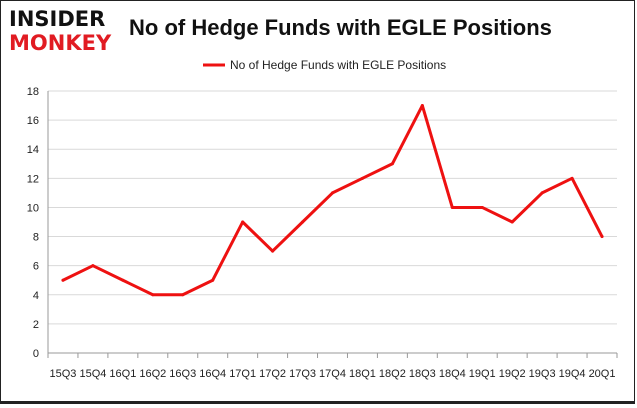 Image resolution: width=637 pixels, height=408 pixels. What do you see at coordinates (182, 374) in the screenshot?
I see `x-tick-label: 16Q3` at bounding box center [182, 374].